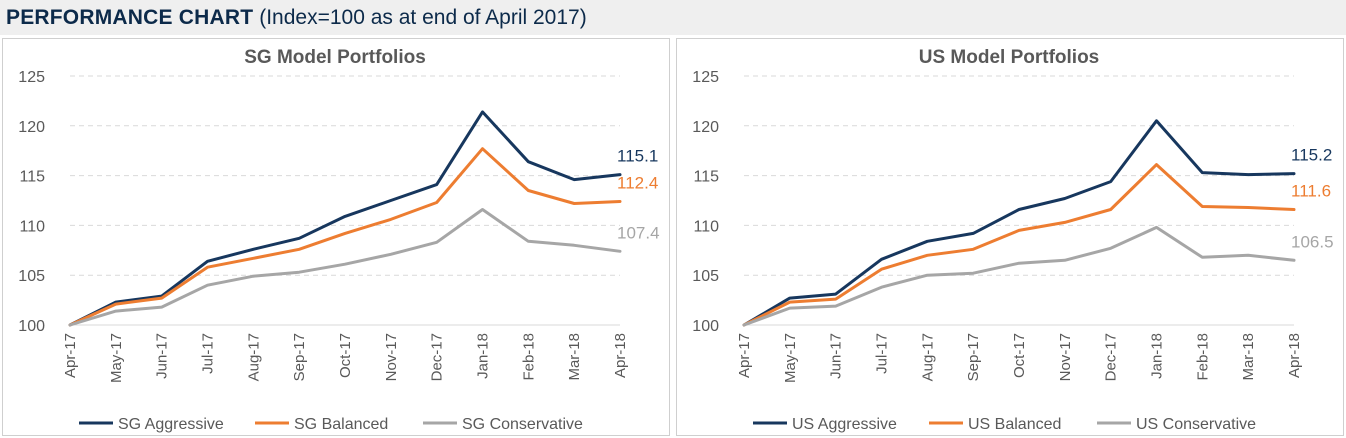 This screenshot has height=438, width=1346. What do you see at coordinates (620, 355) in the screenshot?
I see `sg-x-tick-label: Apr-18` at bounding box center [620, 355].